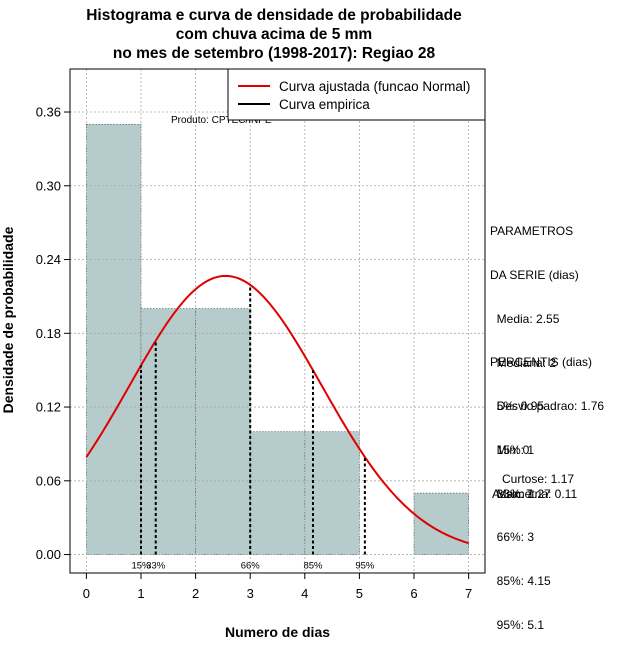  What do you see at coordinates (221, 120) in the screenshot?
I see `credit-text: Produto: CPTEC/INPE` at bounding box center [221, 120].